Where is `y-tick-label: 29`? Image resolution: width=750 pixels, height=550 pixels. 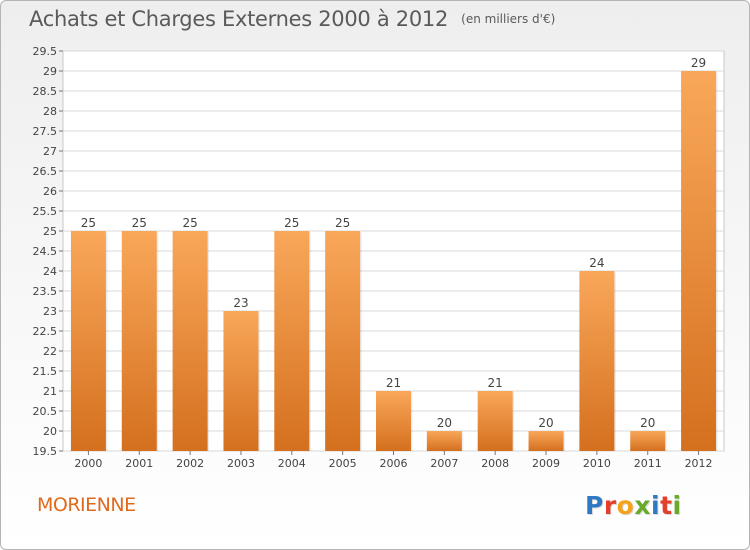
y-tick-label: 29 is located at coordinates (50, 71).